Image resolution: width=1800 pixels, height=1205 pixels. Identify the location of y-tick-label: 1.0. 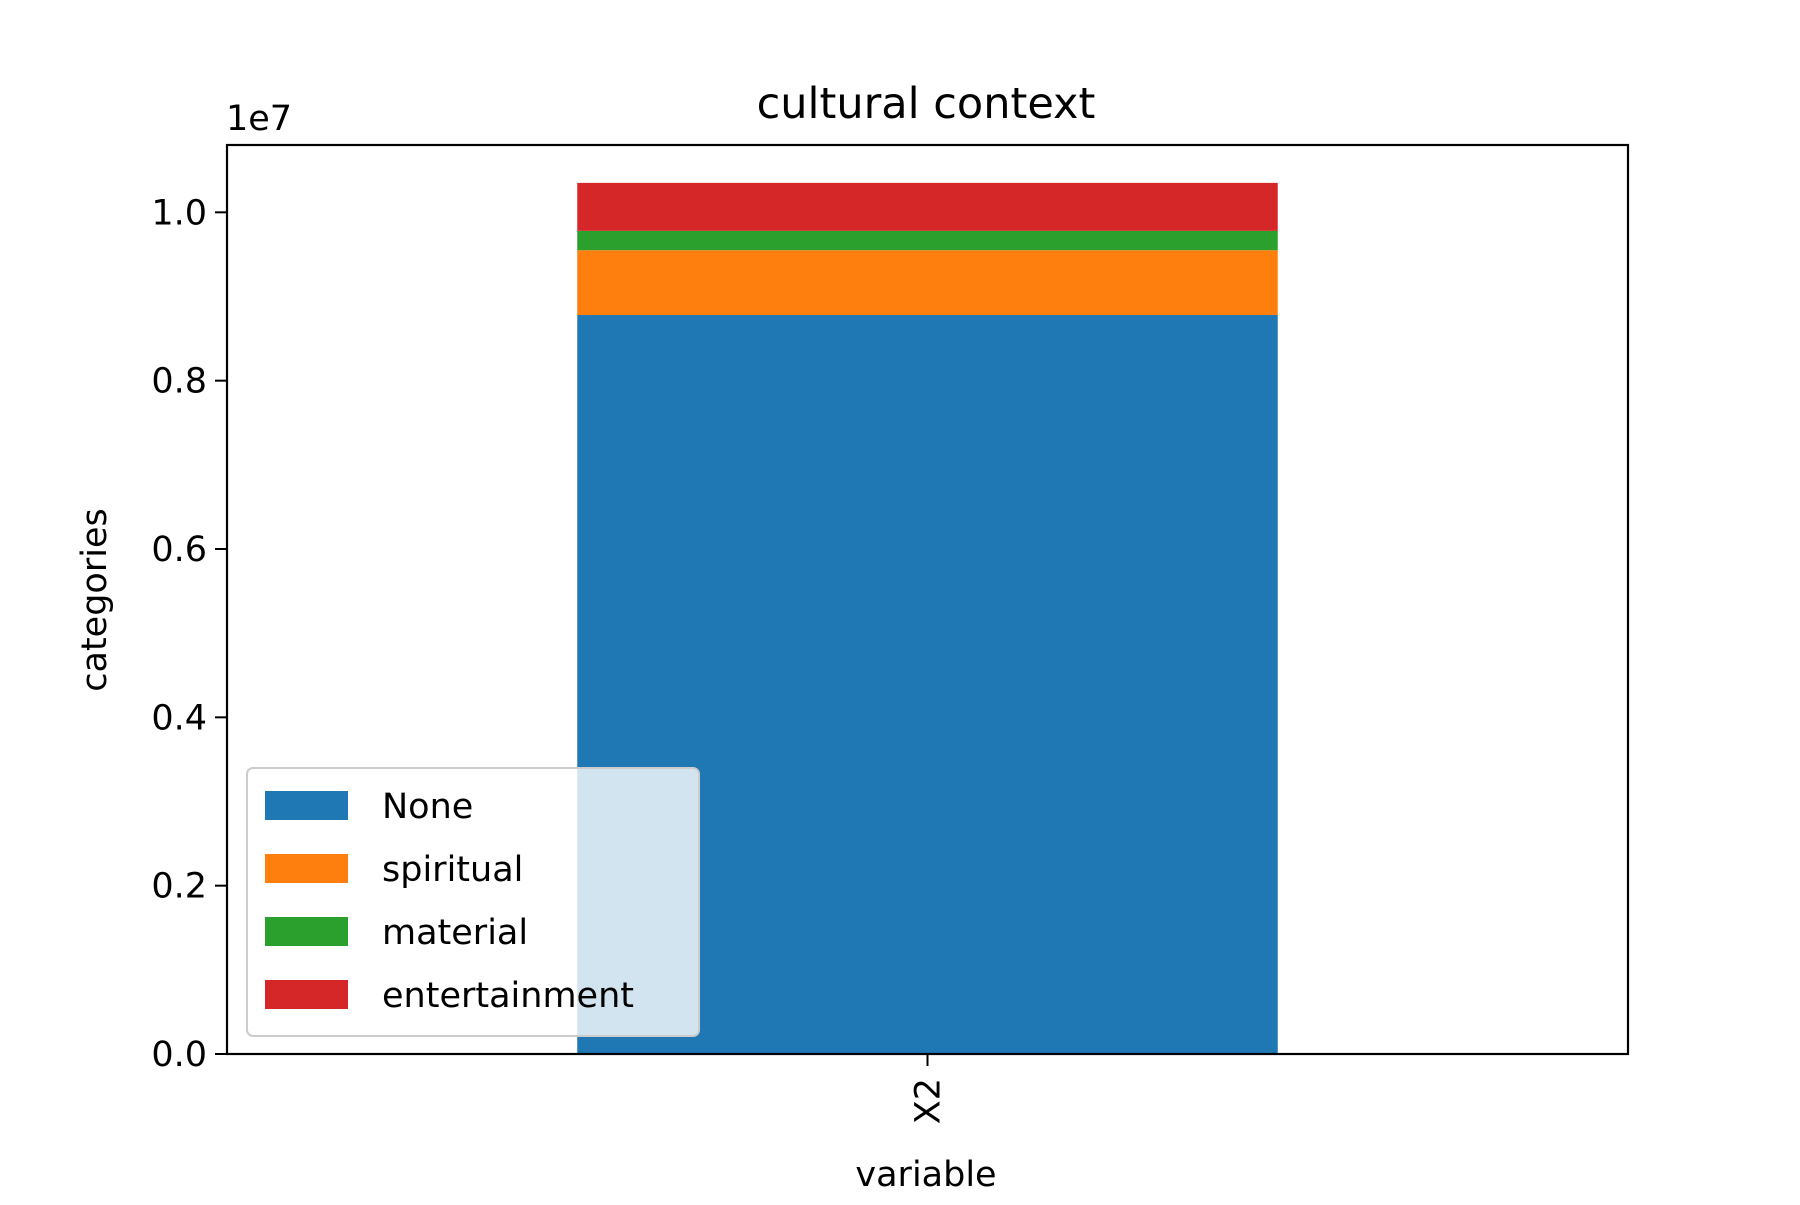
(179, 213).